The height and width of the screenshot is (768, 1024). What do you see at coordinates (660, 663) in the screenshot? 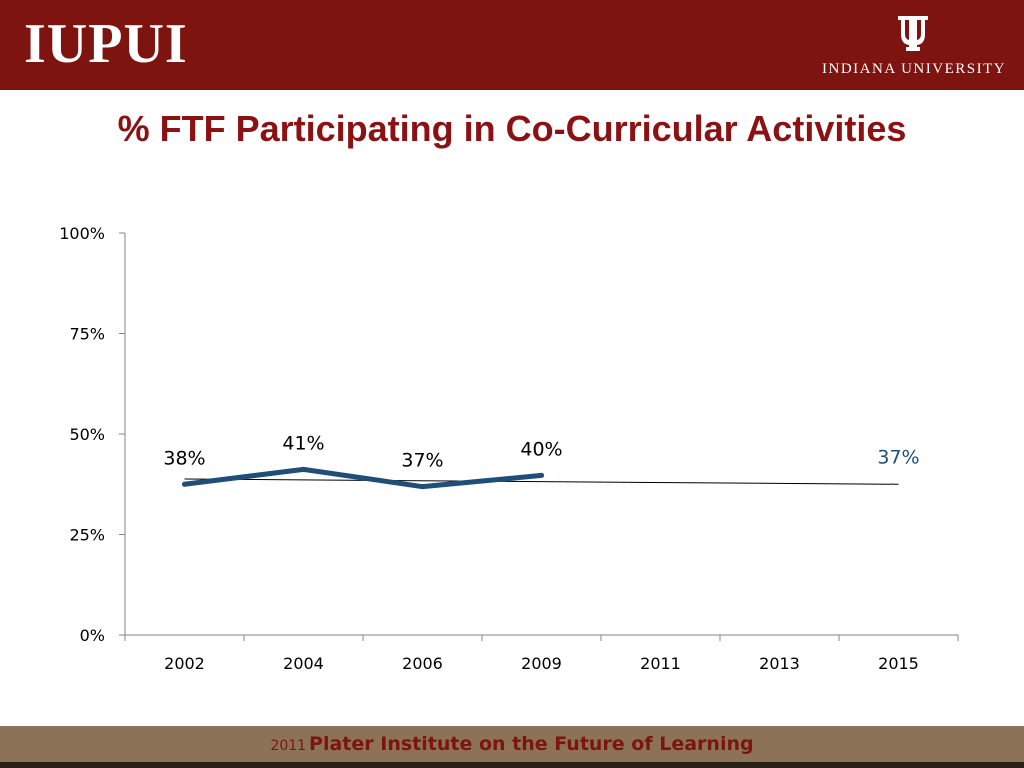
I see `x-tick-label: 2011` at bounding box center [660, 663].